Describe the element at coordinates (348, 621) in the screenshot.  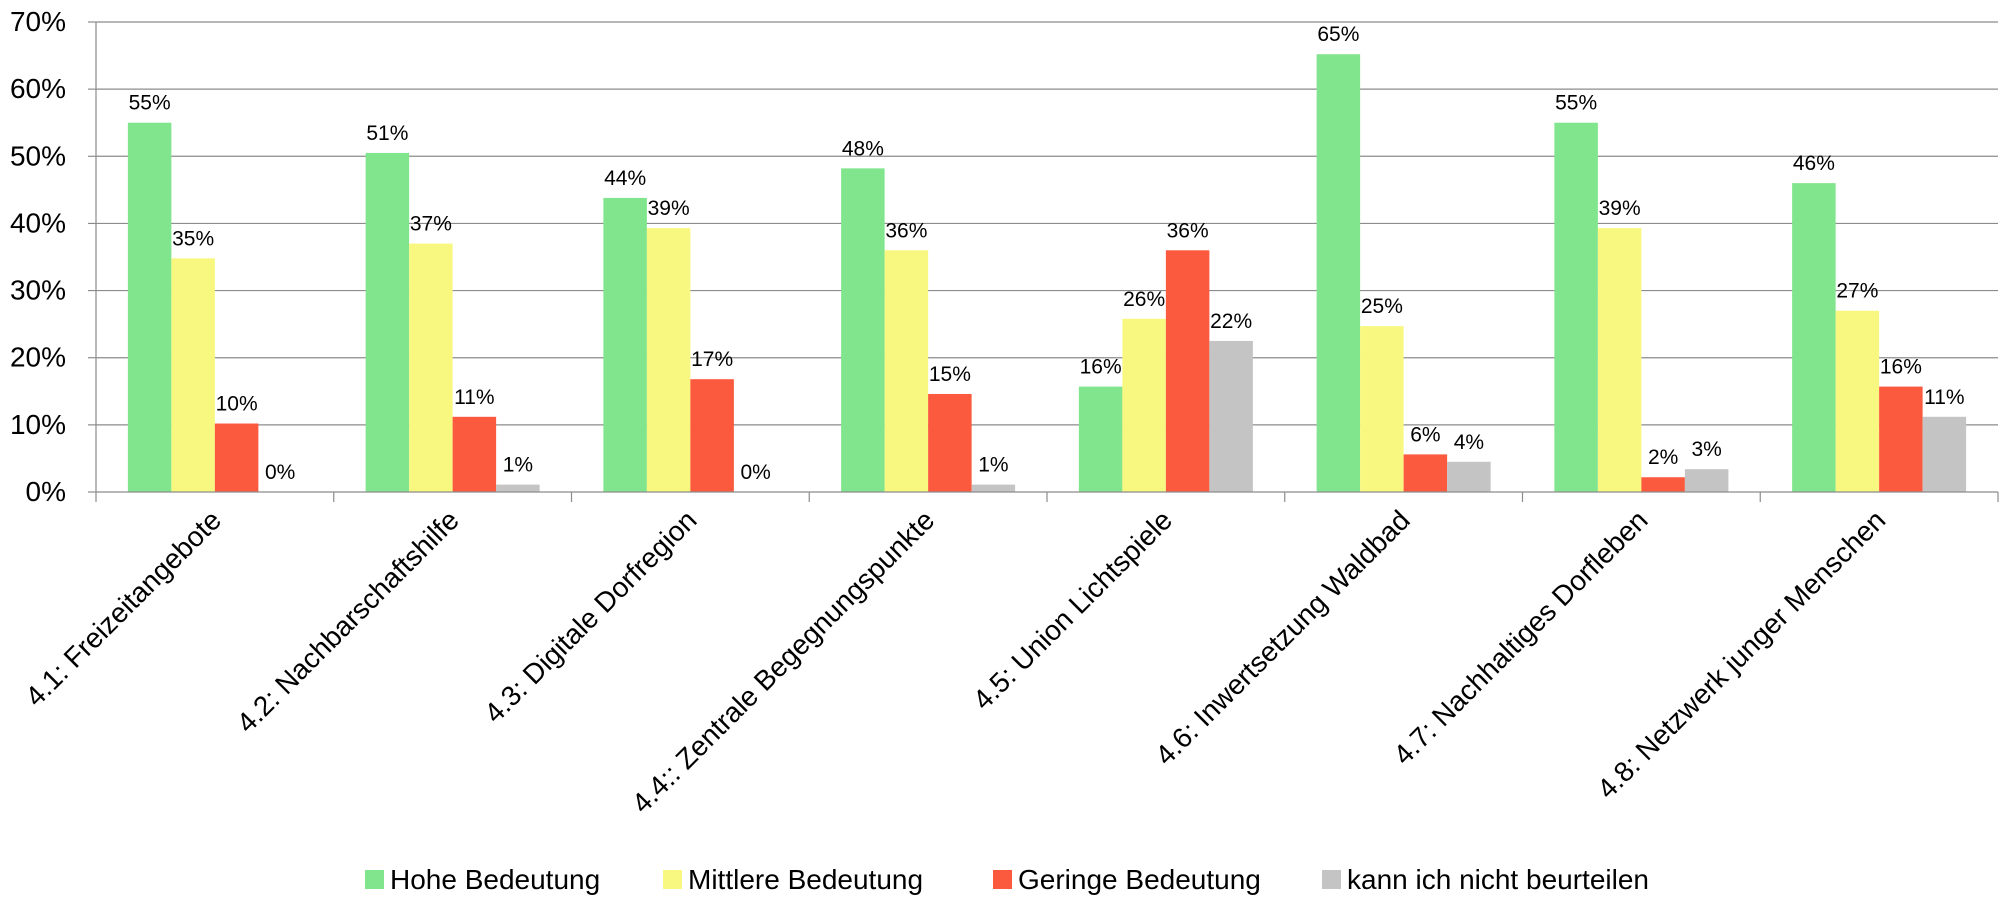
I see `x-tick-label: 4.2: Nachbarschaftshilfe` at that location.